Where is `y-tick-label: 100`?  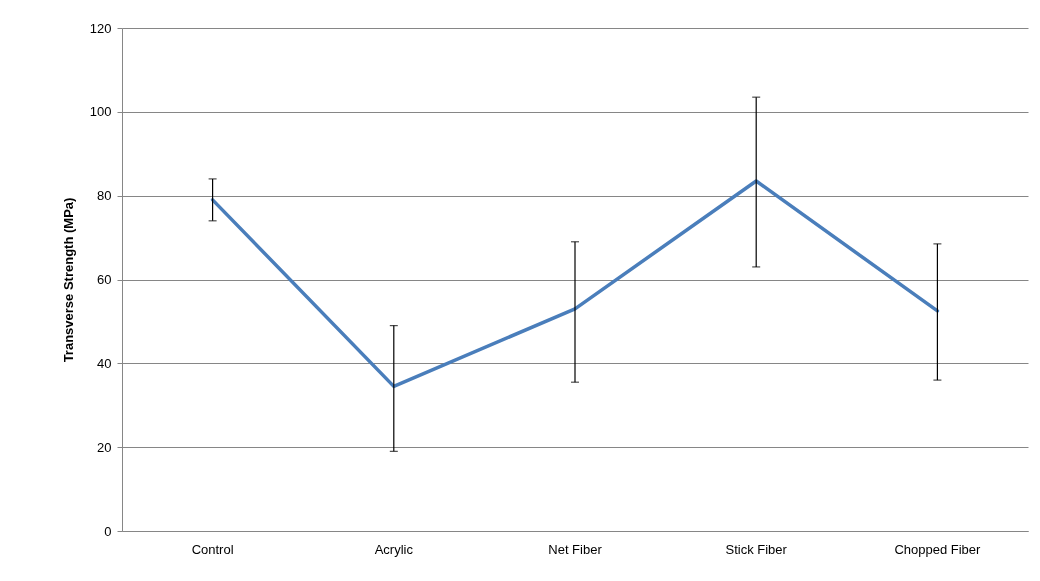 y-tick-label: 100 is located at coordinates (100, 112).